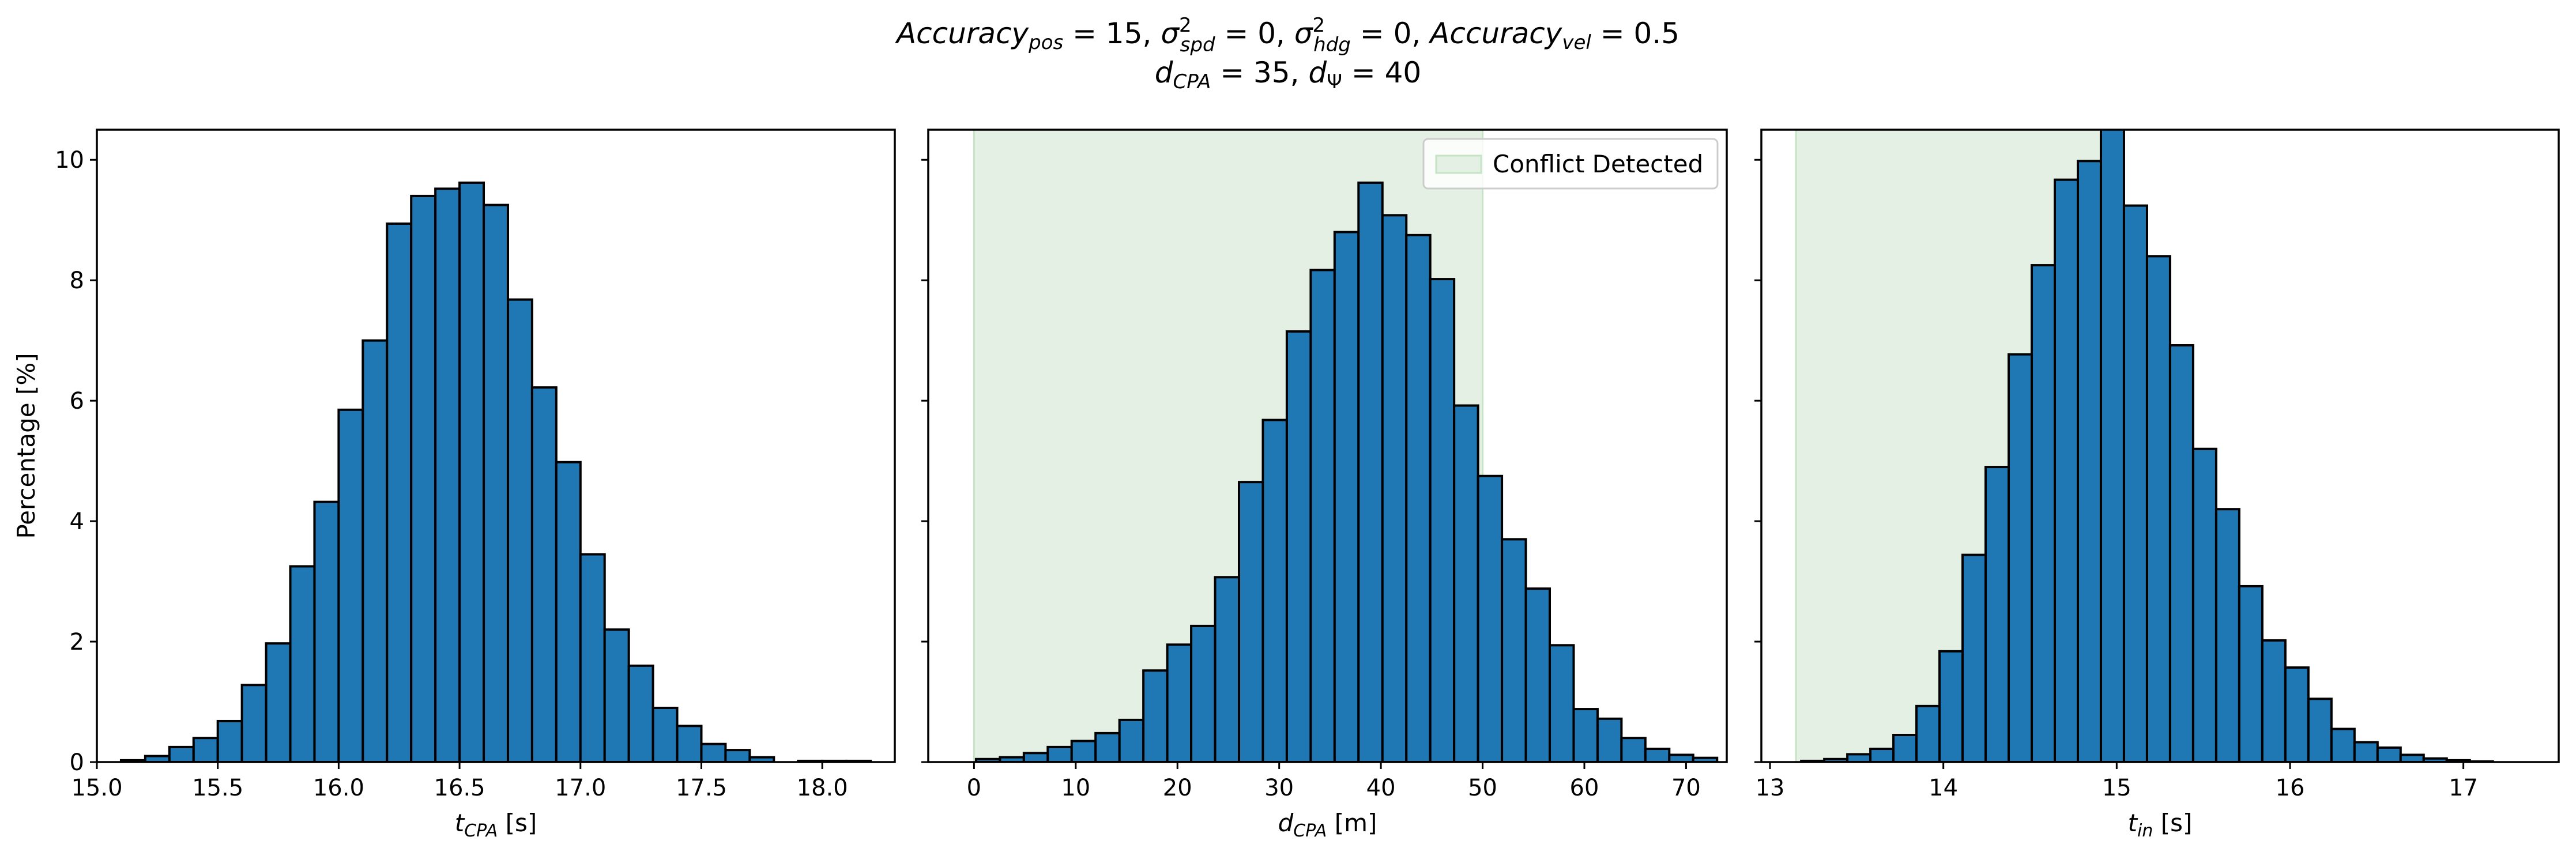  What do you see at coordinates (580, 788) in the screenshot?
I see `x-tick-label: 17.0` at bounding box center [580, 788].